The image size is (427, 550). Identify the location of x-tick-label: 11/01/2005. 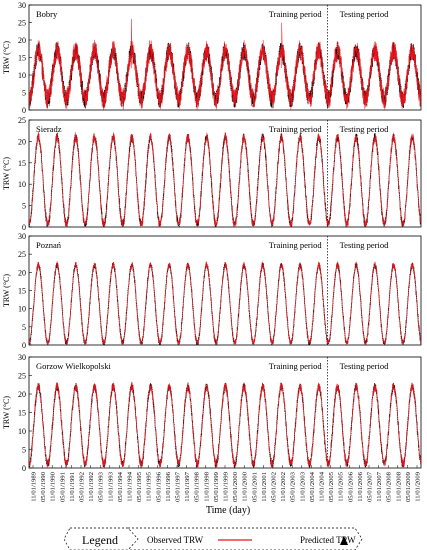
(341, 486).